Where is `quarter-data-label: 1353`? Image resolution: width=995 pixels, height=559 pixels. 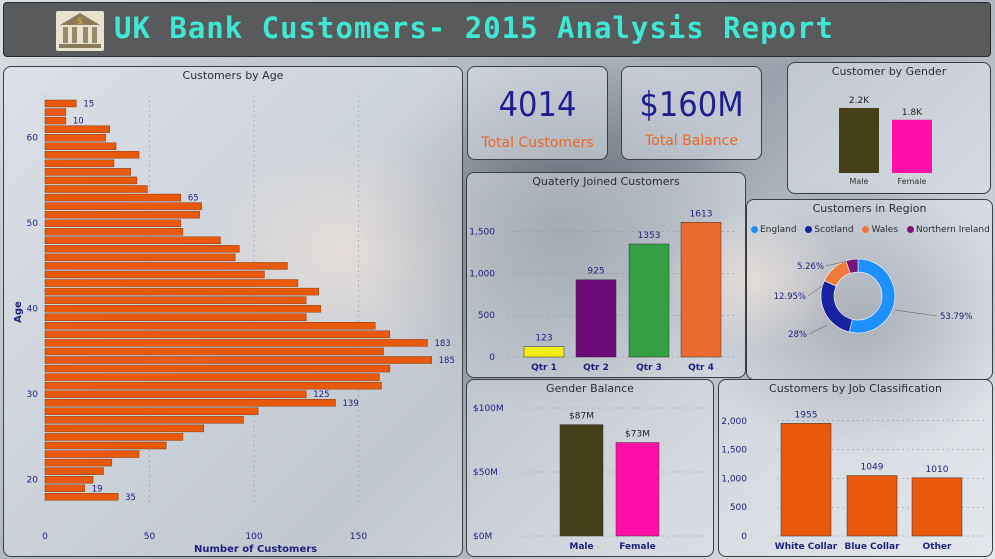 quarter-data-label: 1353 is located at coordinates (649, 236).